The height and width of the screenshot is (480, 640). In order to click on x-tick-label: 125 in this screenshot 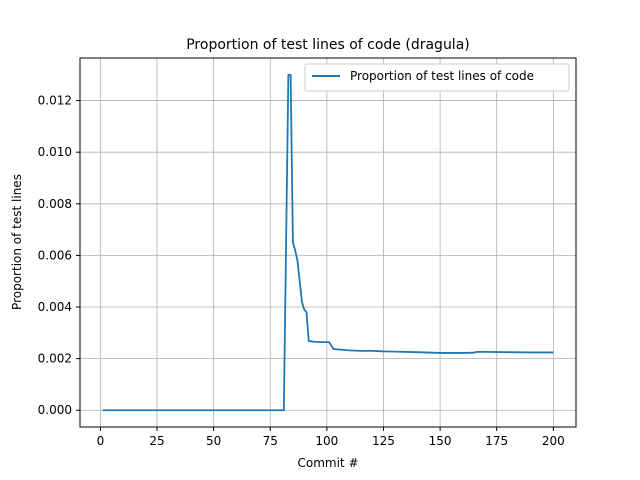, I will do `click(383, 441)`.